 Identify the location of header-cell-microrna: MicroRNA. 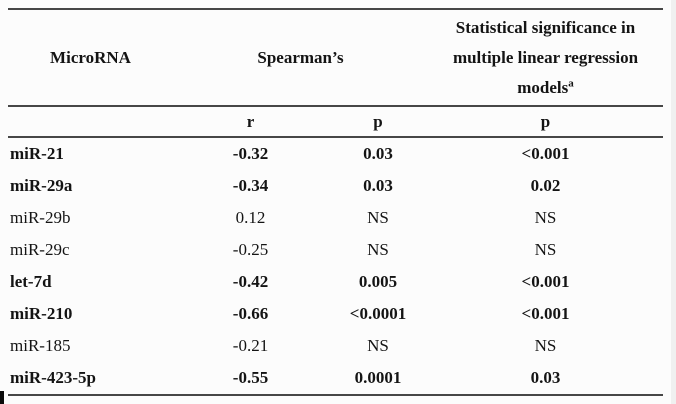
(90, 57).